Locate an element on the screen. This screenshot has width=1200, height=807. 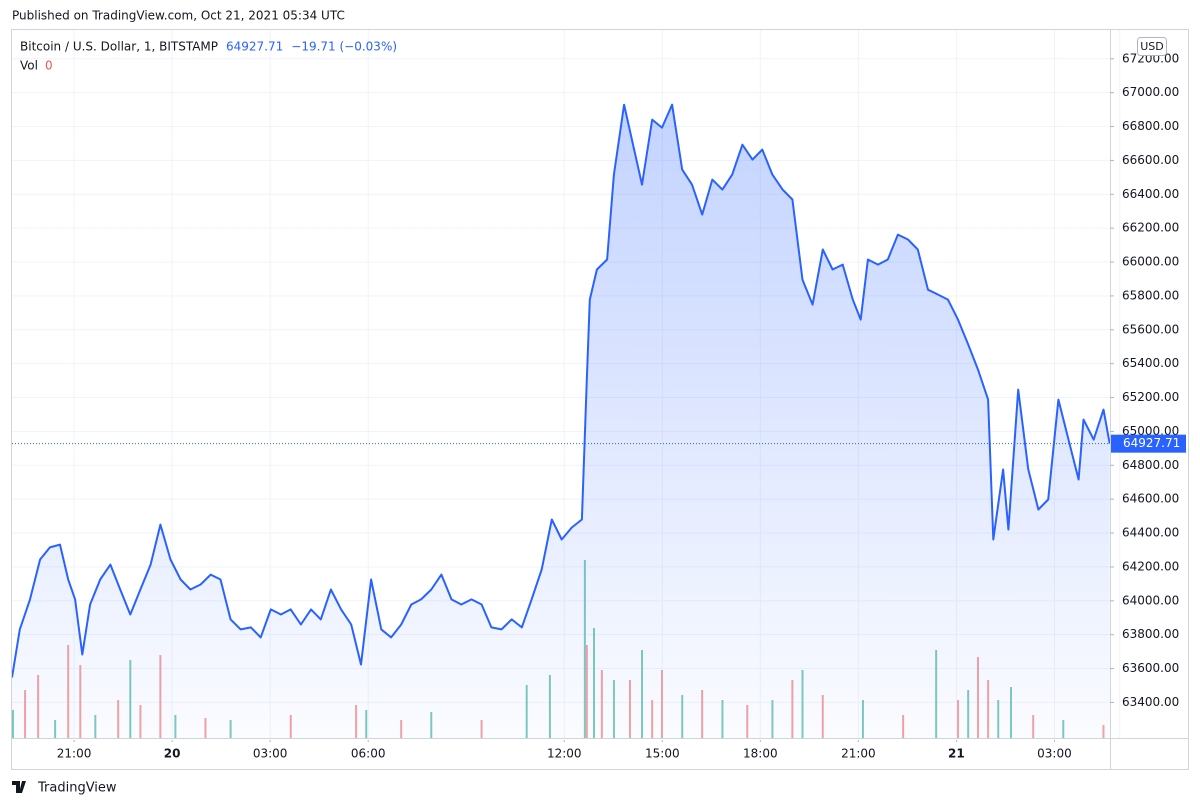
y-tick-label: 66400.00 is located at coordinates (1150, 194).